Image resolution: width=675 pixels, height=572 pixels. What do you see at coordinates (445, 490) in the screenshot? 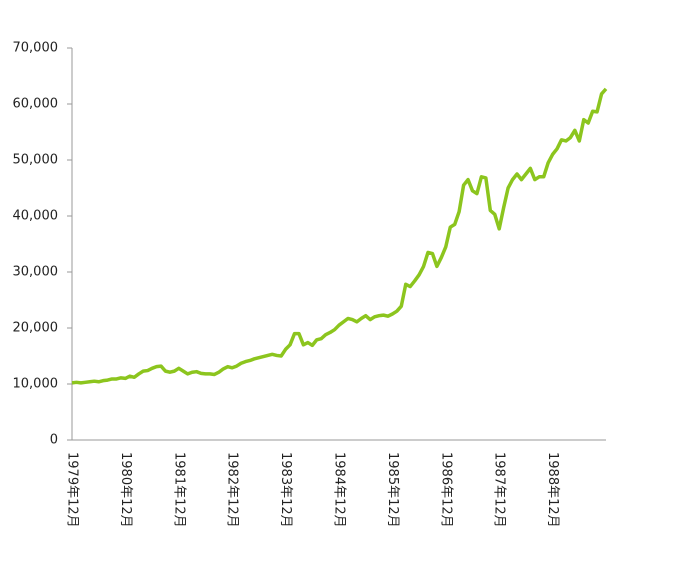
I see `x-tick-label: 1986年12月` at bounding box center [445, 490].